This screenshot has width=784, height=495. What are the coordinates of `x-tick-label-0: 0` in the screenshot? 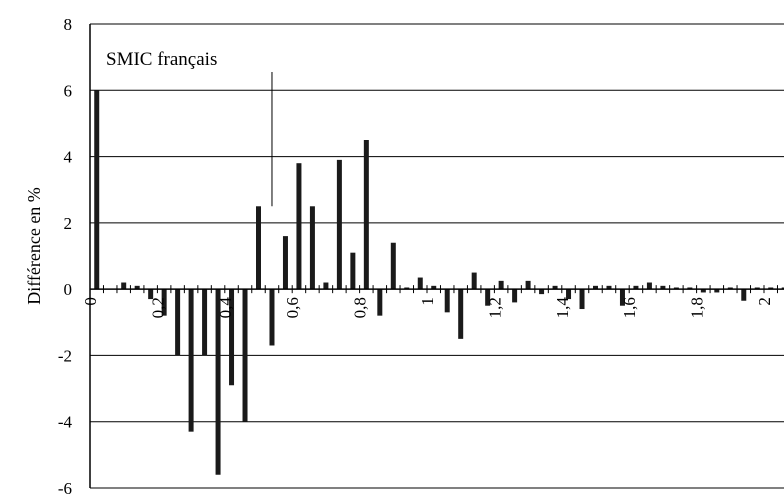 It's located at (90, 301).